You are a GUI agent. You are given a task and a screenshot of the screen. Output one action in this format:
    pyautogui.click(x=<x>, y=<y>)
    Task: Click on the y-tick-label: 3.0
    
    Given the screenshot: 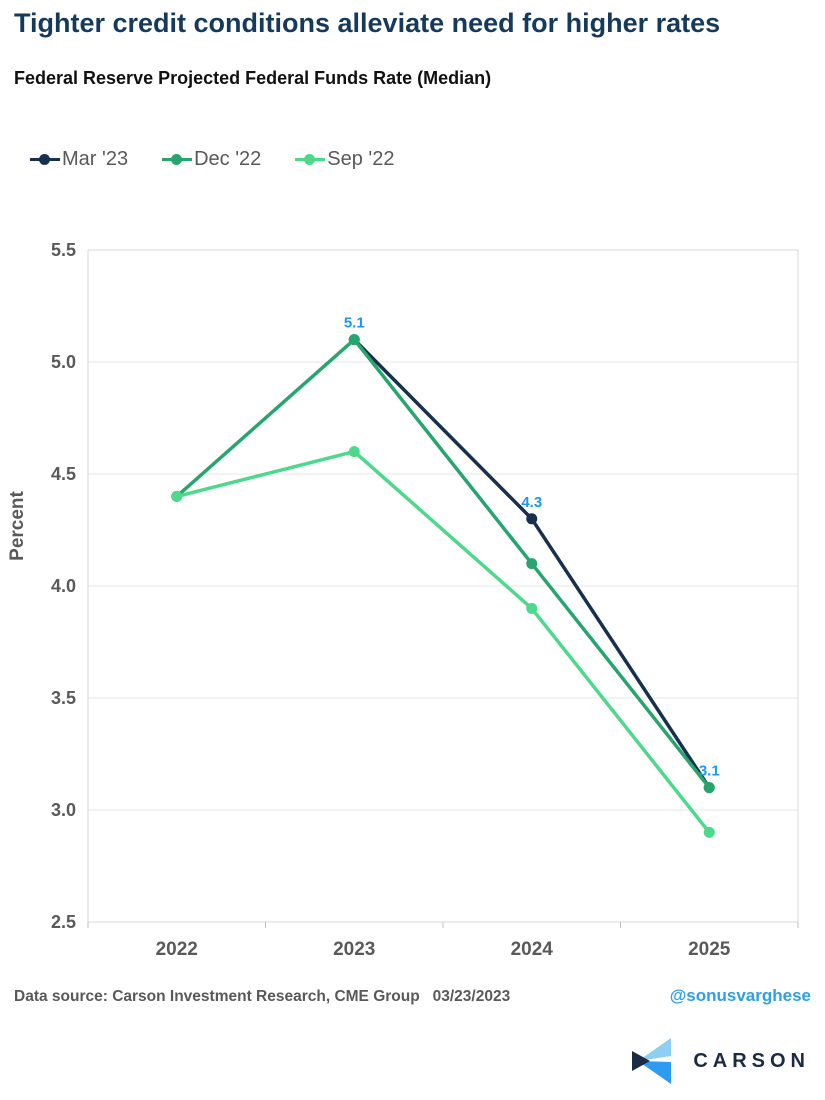 What is the action you would take?
    pyautogui.click(x=63, y=810)
    